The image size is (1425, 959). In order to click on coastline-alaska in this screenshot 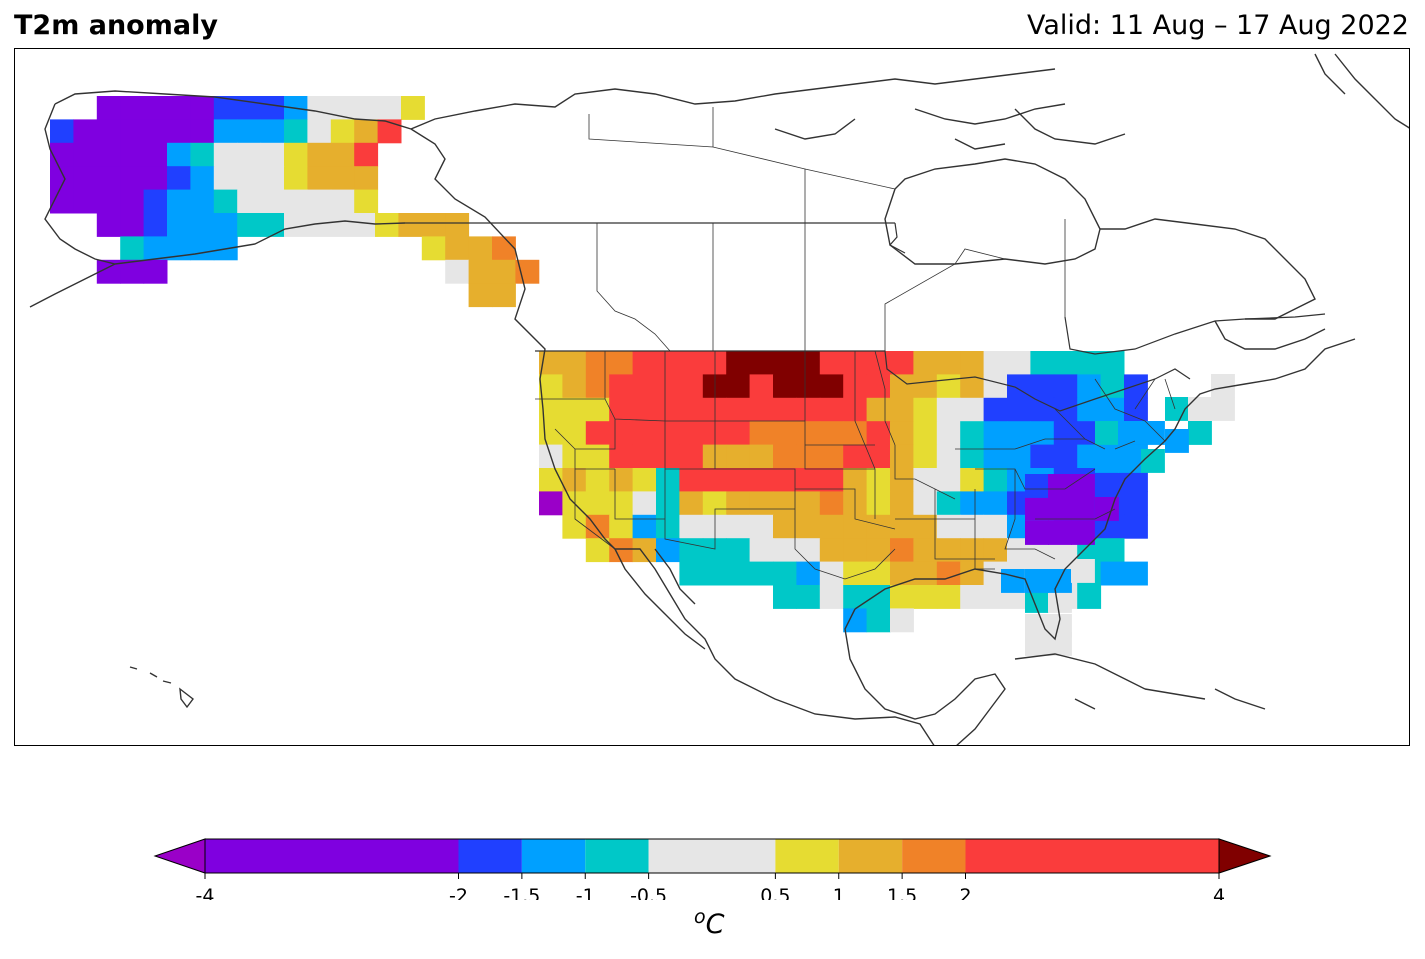, I will do `click(220, 199)`.